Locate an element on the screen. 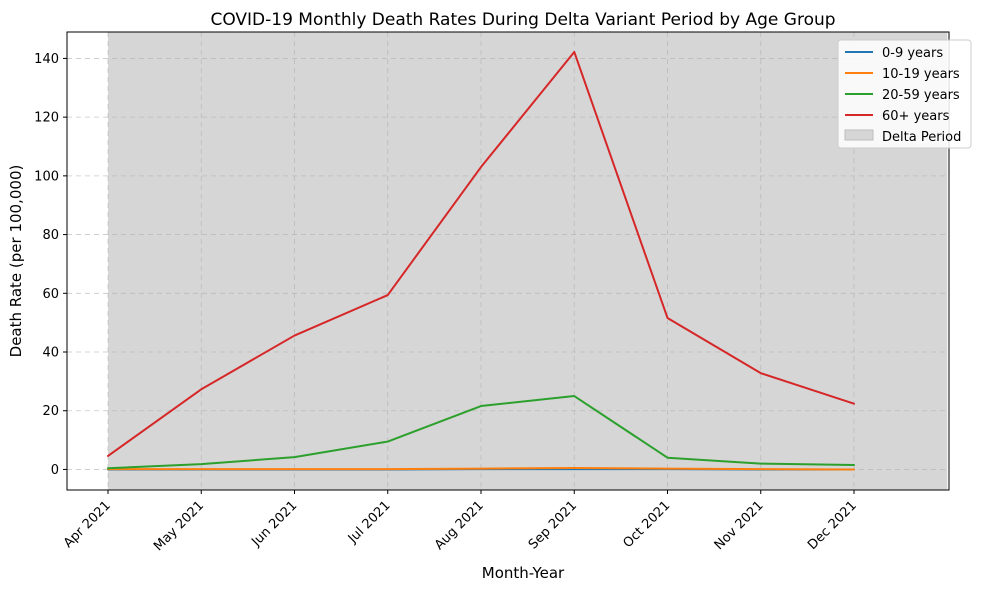 This screenshot has height=593, width=989. x-axis-label: Month-Year is located at coordinates (523, 573).